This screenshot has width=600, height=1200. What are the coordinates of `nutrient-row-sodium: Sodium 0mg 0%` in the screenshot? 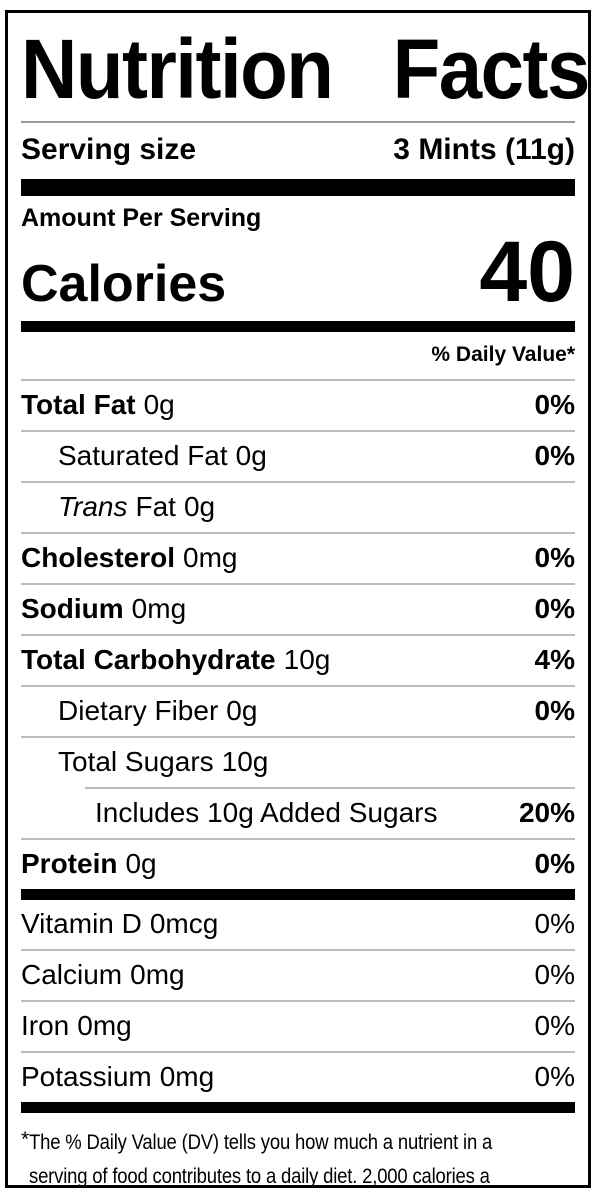 It's located at (298, 611).